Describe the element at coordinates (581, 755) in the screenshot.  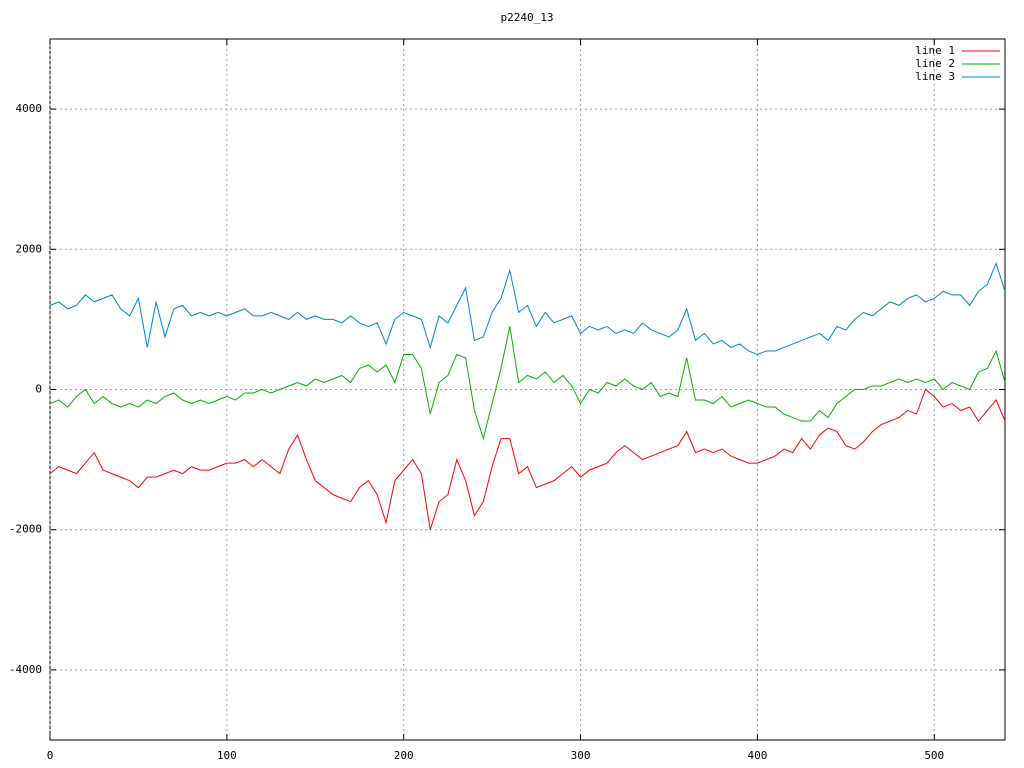
I see `x-tick-label: 300` at that location.